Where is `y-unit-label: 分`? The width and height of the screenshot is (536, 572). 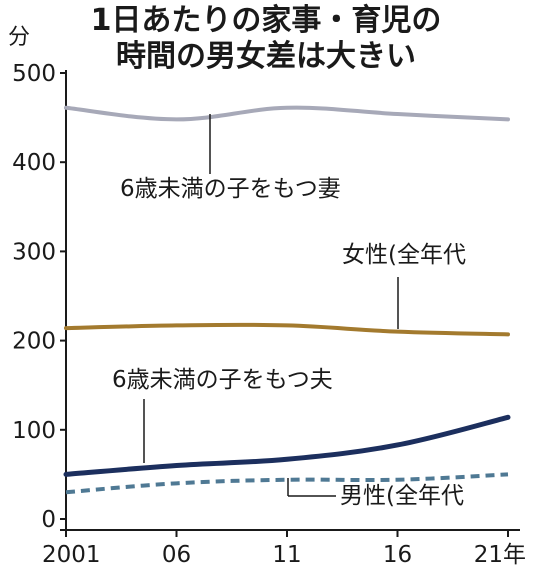
y-unit-label: 分 is located at coordinates (19, 37).